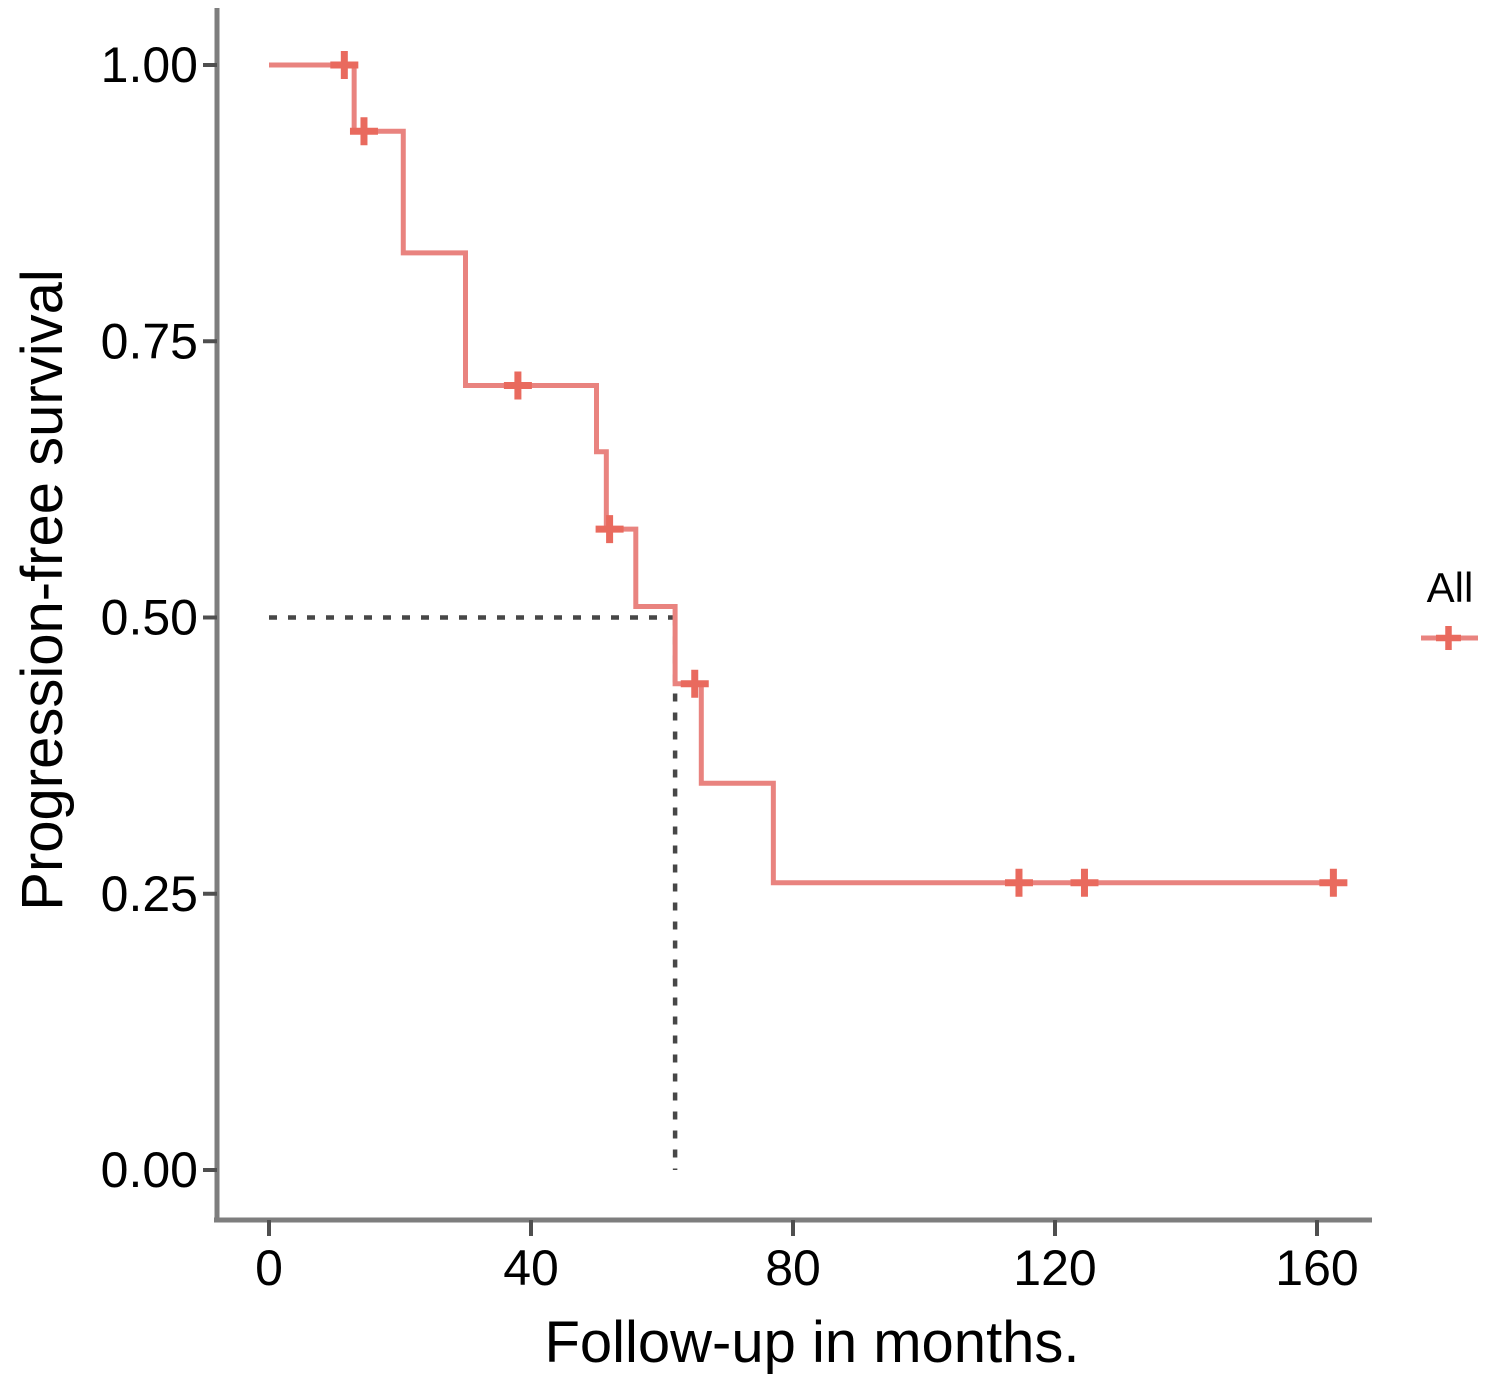 The image size is (1488, 1380). What do you see at coordinates (149, 341) in the screenshot?
I see `y-tick-label: 0.75` at bounding box center [149, 341].